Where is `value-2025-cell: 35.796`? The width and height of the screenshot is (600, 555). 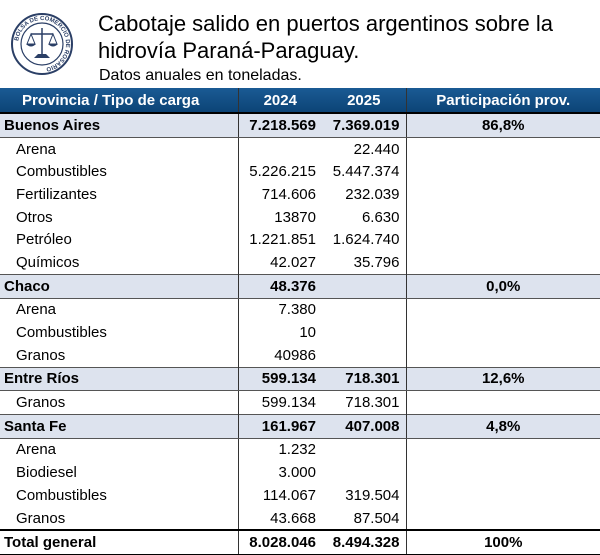 value-2025-cell: 35.796 is located at coordinates (364, 263).